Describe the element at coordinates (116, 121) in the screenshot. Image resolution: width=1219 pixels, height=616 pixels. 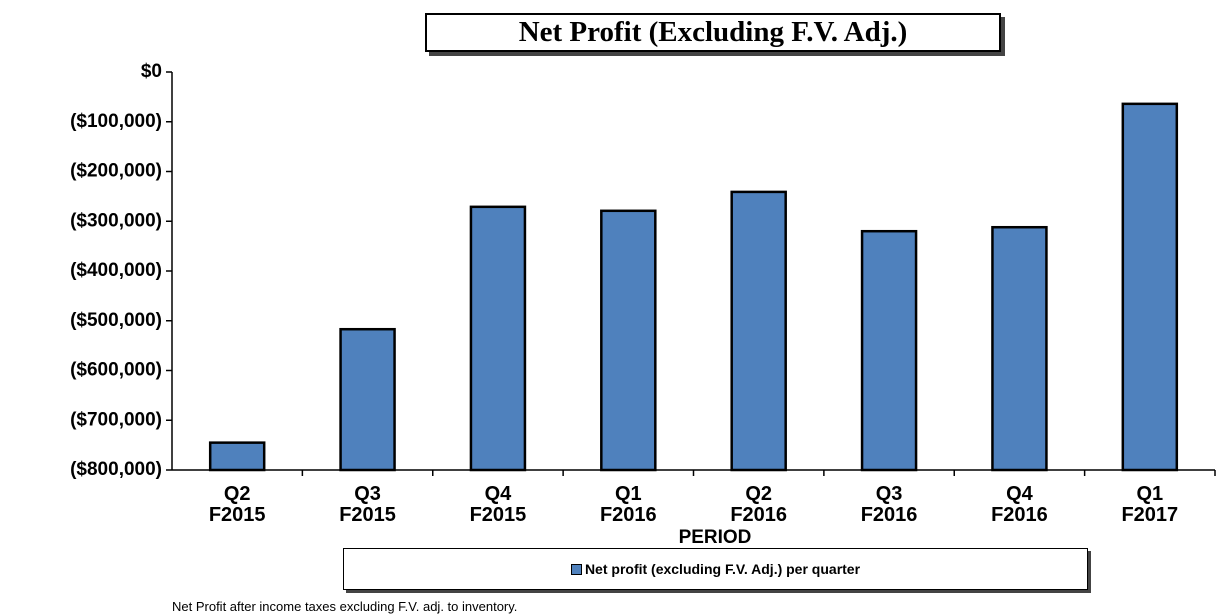
I see `y-tick-label: ($100,000)` at that location.